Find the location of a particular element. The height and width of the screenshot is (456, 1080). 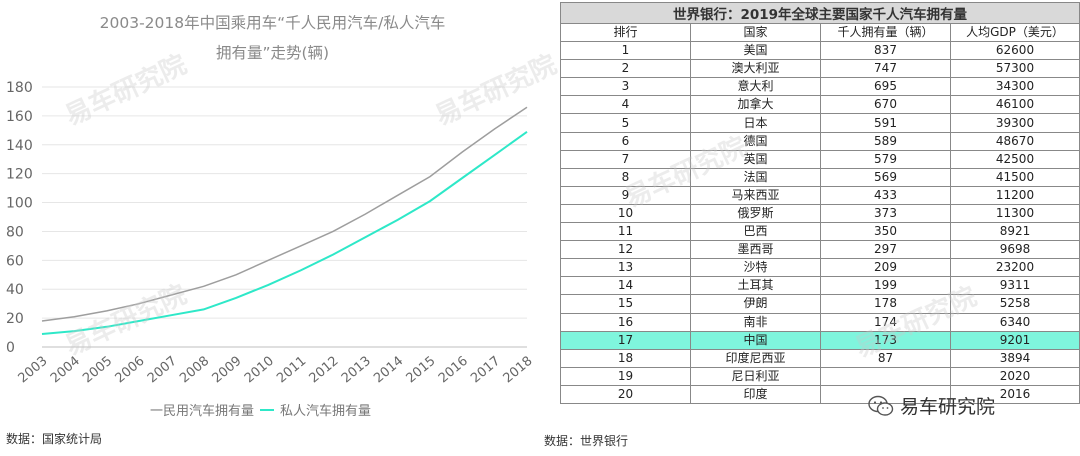

table-cell: 16 is located at coordinates (625, 322).